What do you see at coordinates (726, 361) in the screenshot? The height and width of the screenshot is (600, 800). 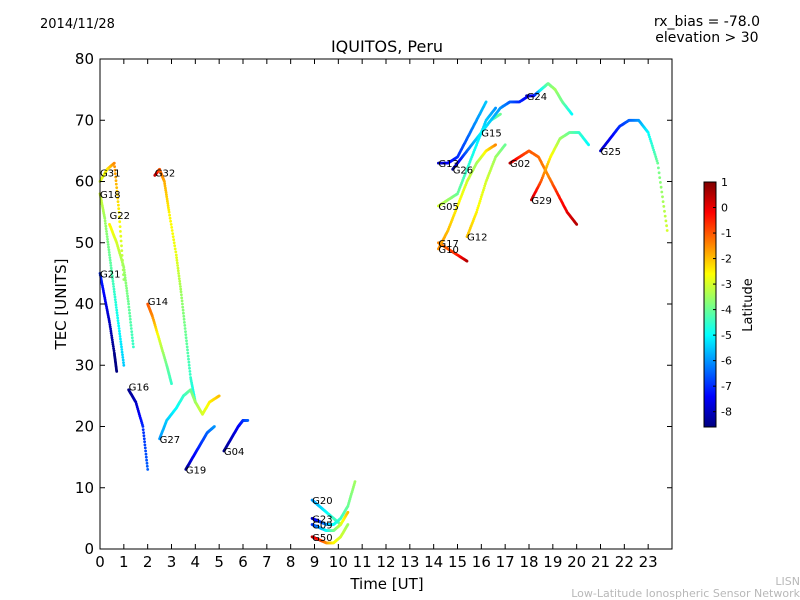 I see `colorbar-tick-label: -6` at bounding box center [726, 361].